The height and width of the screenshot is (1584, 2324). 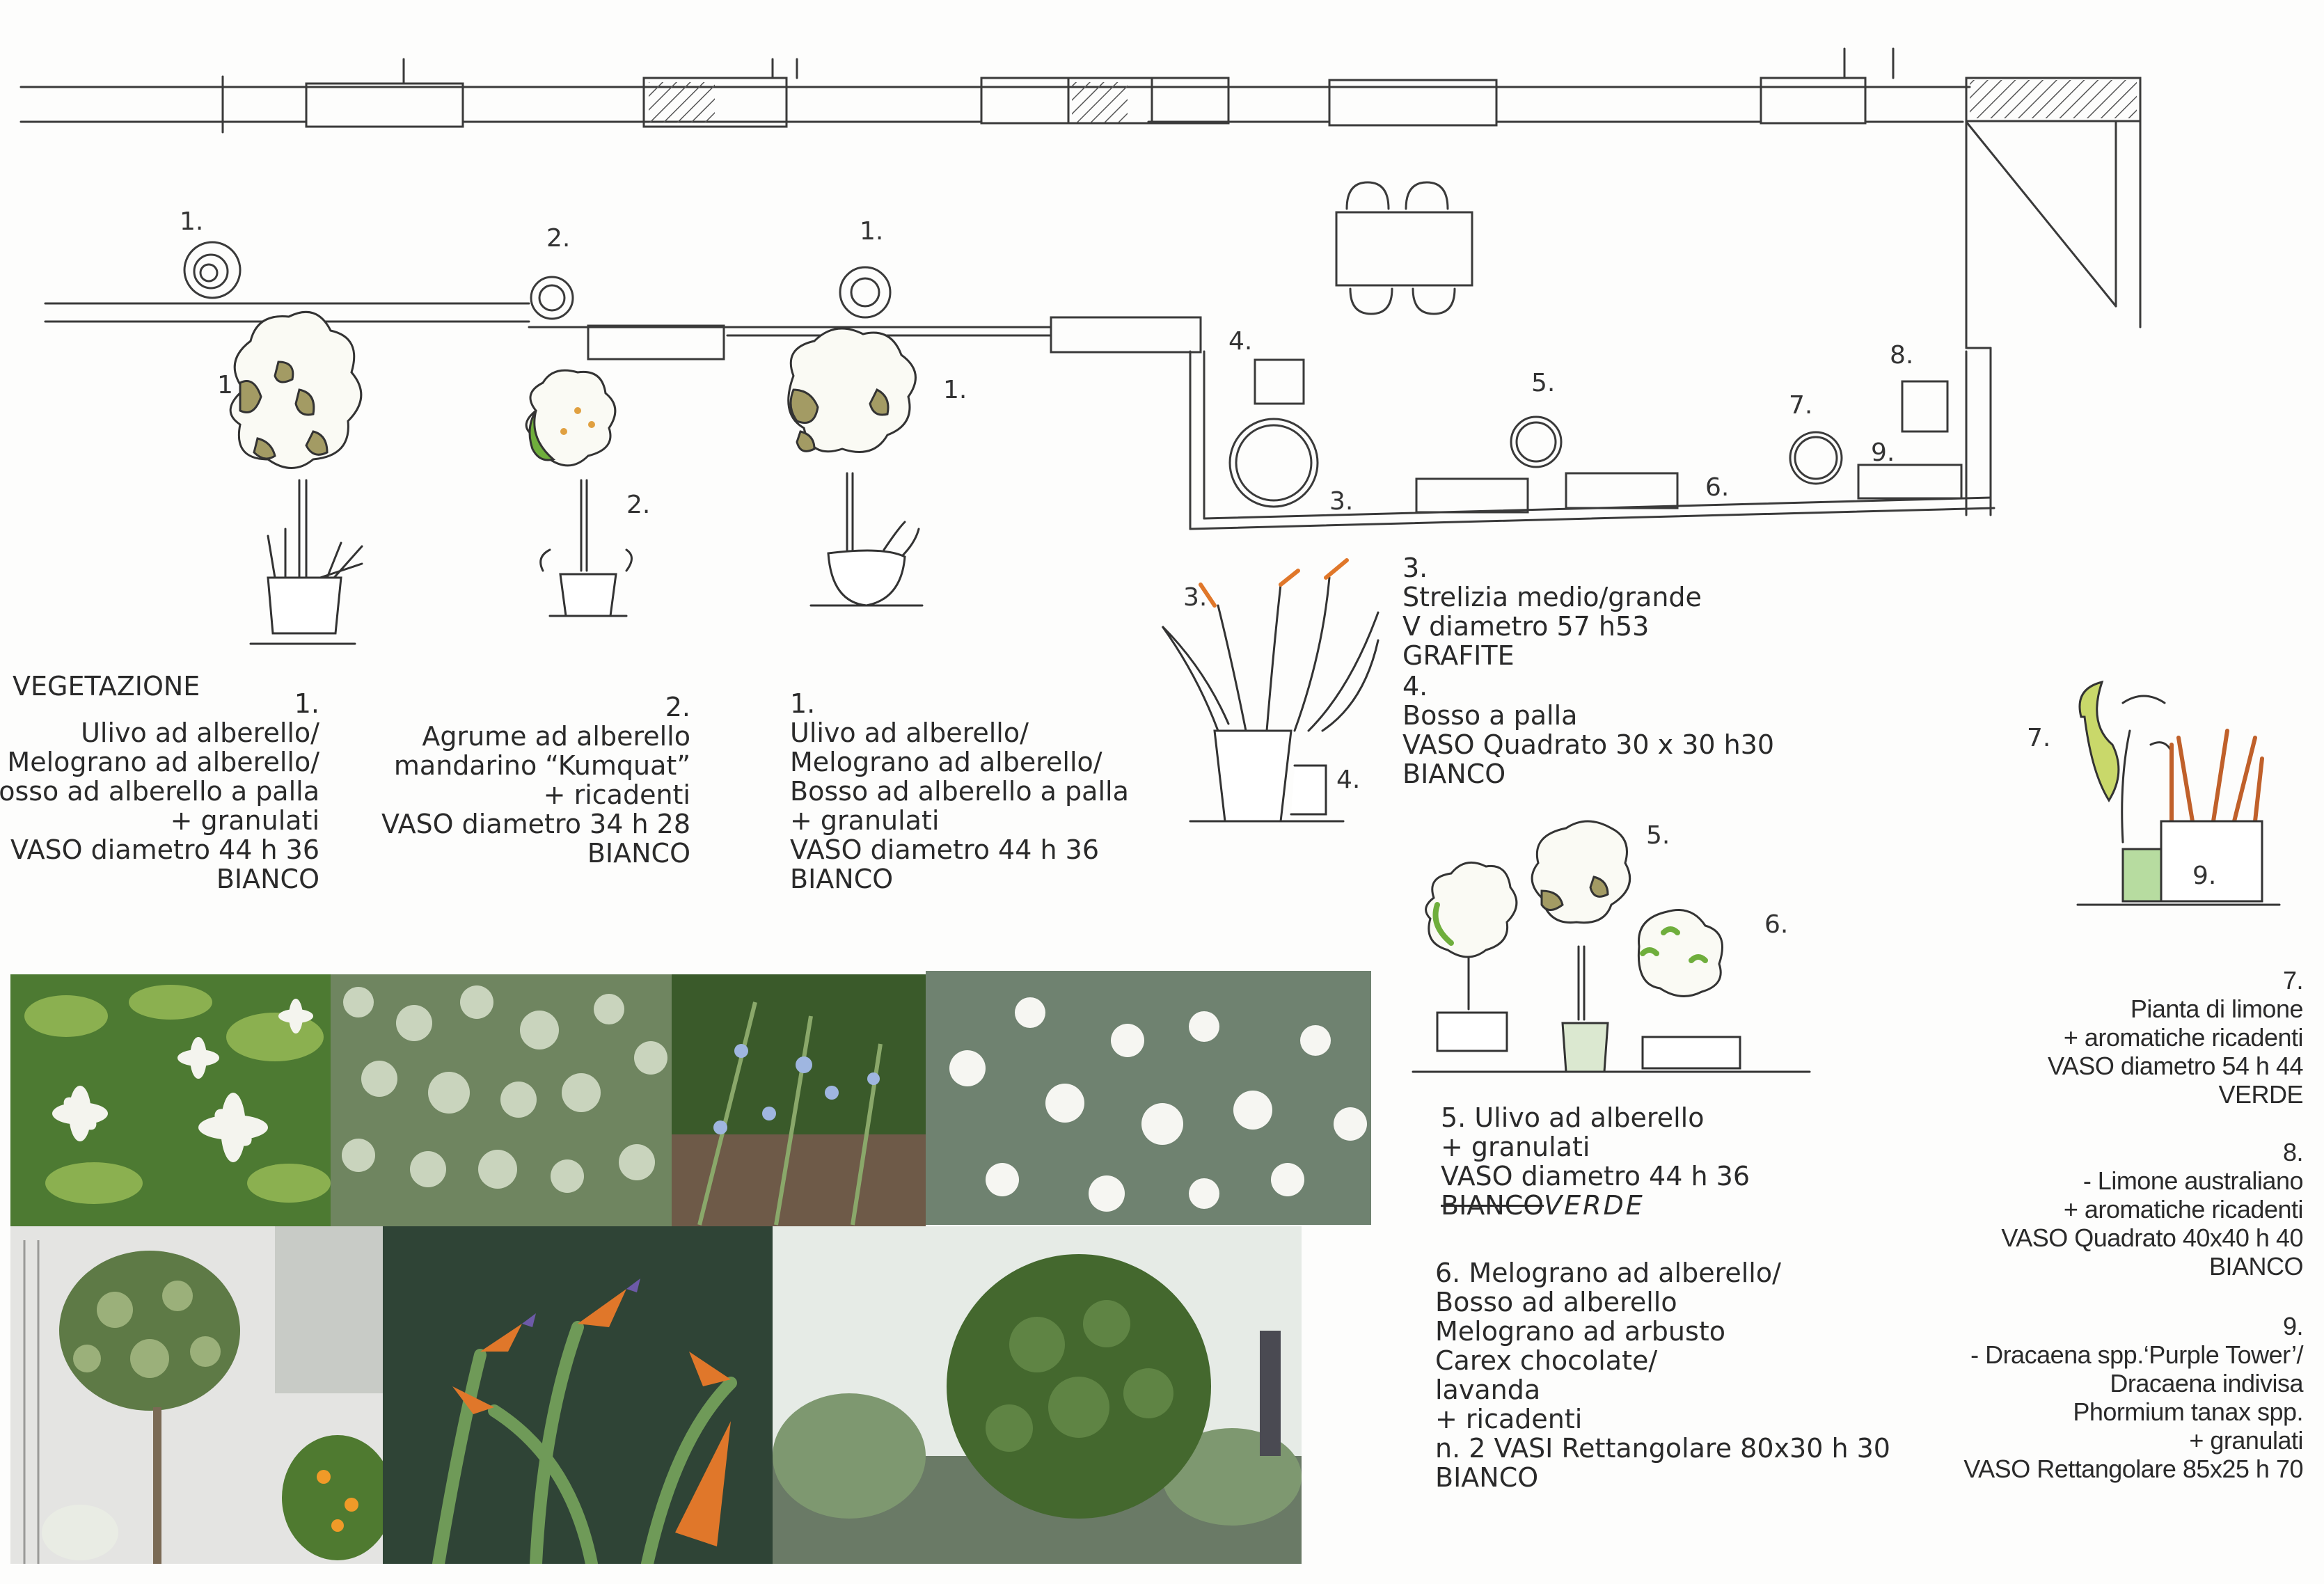 What do you see at coordinates (163, 762) in the screenshot?
I see `legend-1-line: Melograno ad alberello/` at bounding box center [163, 762].